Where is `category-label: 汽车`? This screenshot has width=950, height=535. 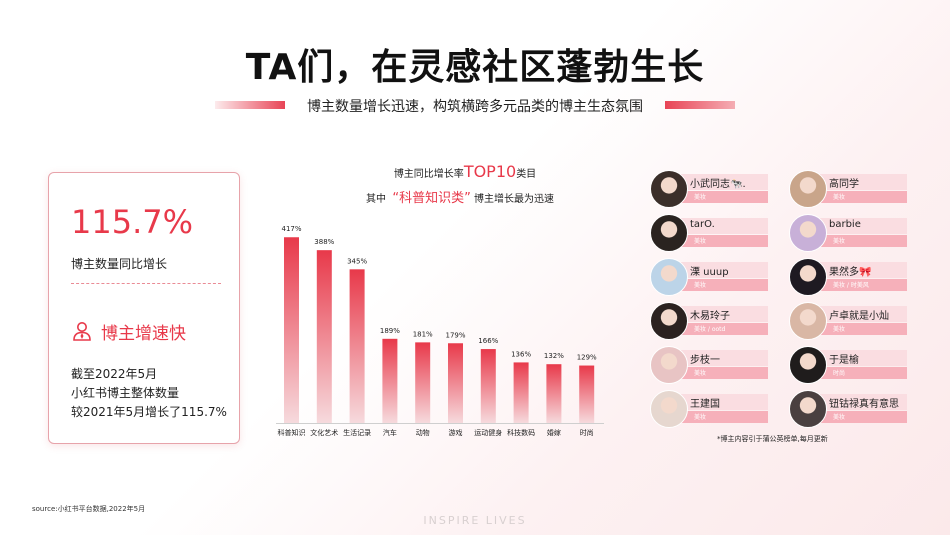
category-label: 汽车 is located at coordinates (390, 432).